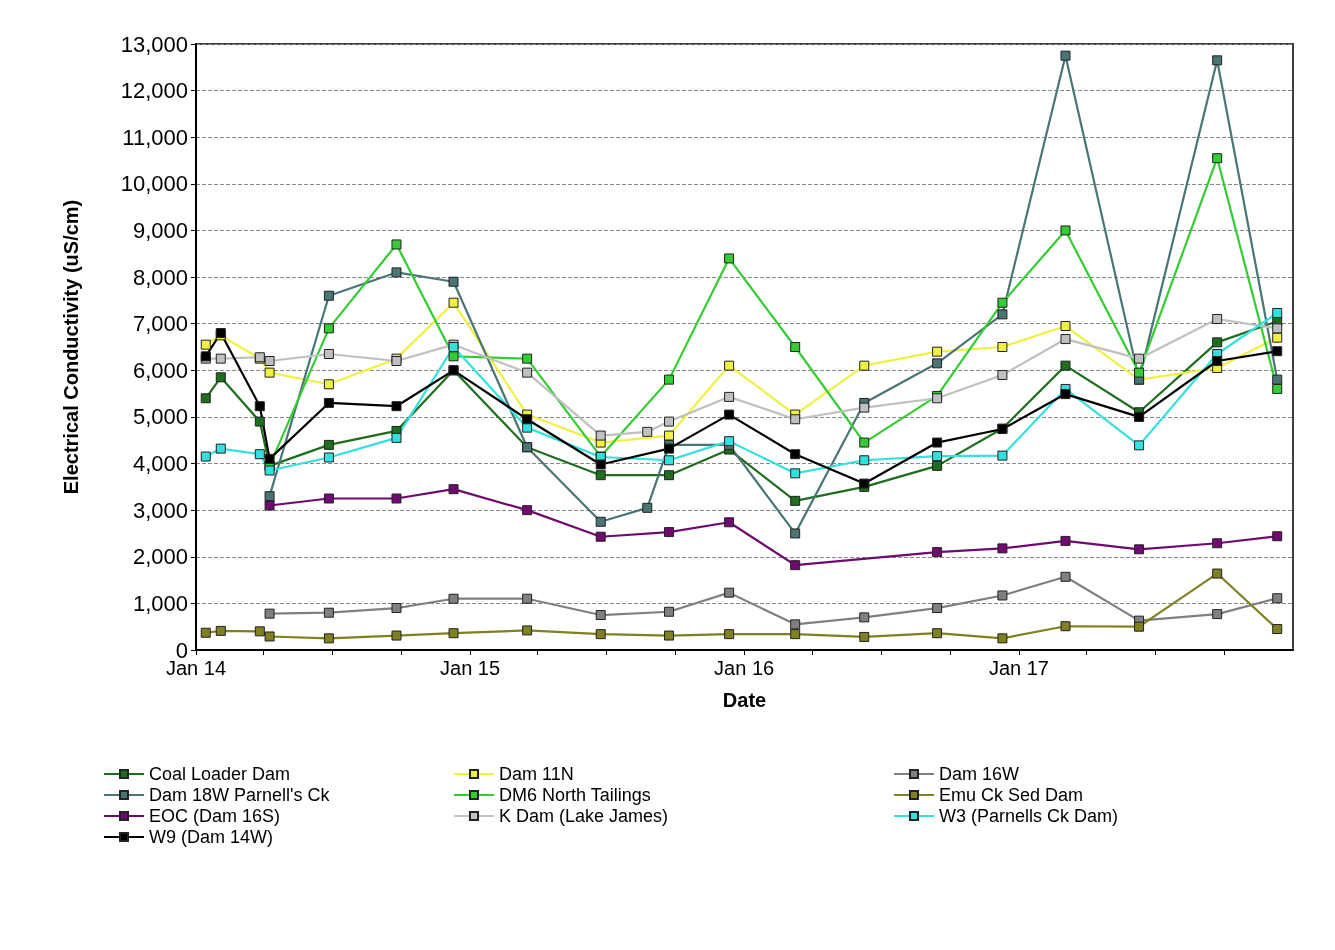 This screenshot has height=950, width=1335. Describe the element at coordinates (160, 324) in the screenshot. I see `y-tick-label: 7,000` at that location.